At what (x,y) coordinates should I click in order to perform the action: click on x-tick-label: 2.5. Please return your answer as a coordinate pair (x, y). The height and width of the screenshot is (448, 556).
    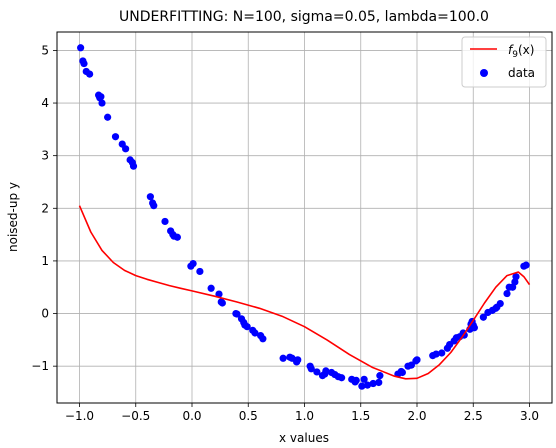
    Looking at the image, I should click on (473, 416).